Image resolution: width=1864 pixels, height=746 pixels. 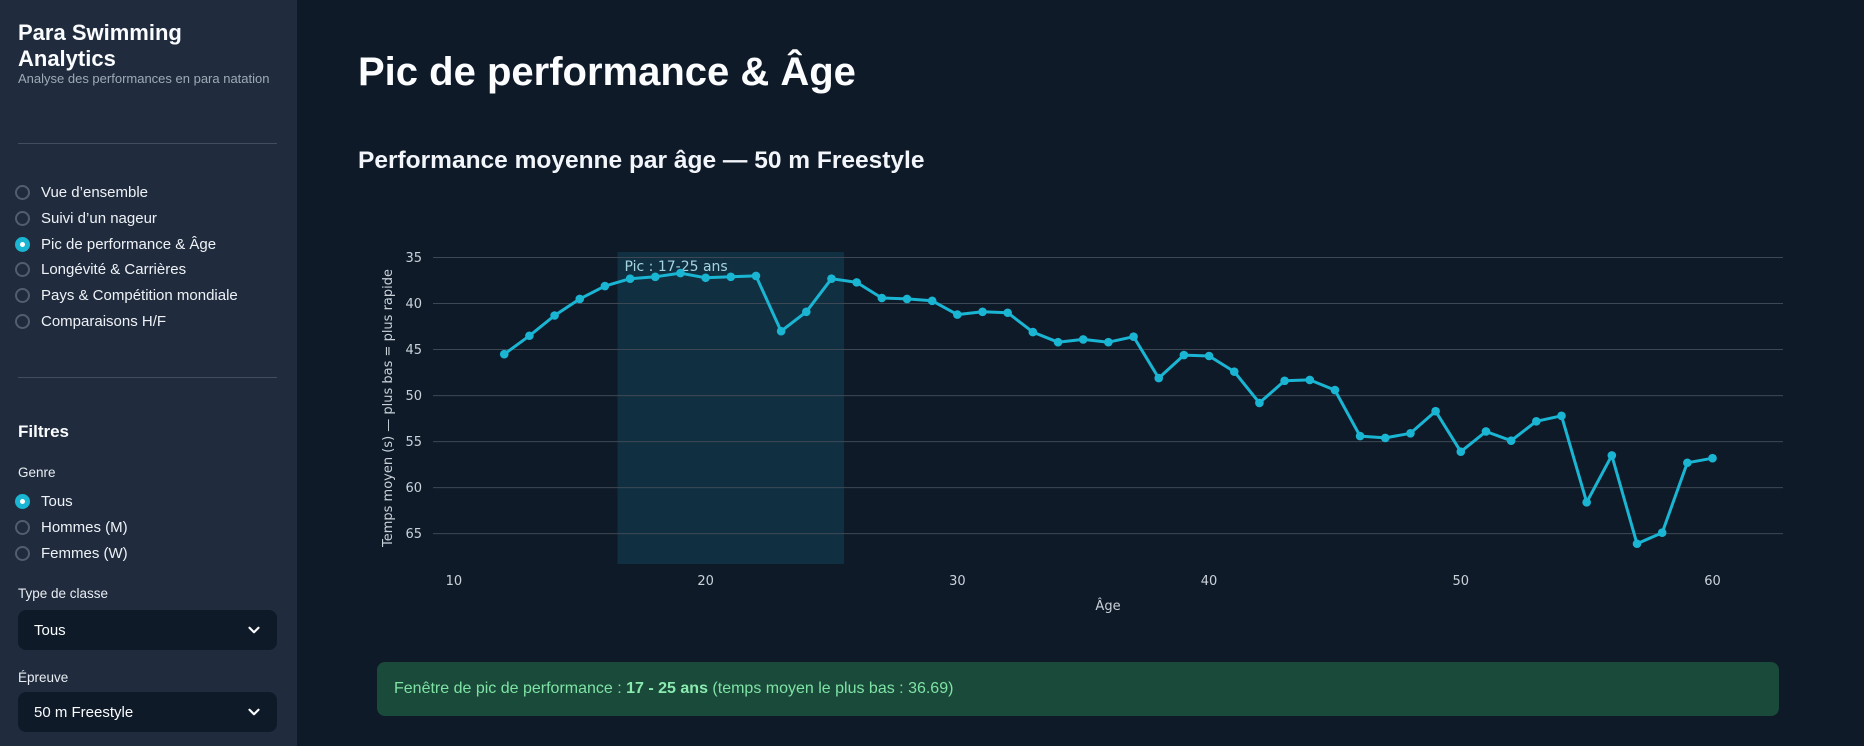 I want to click on radio-label: Longévité & Carrières, so click(x=114, y=270).